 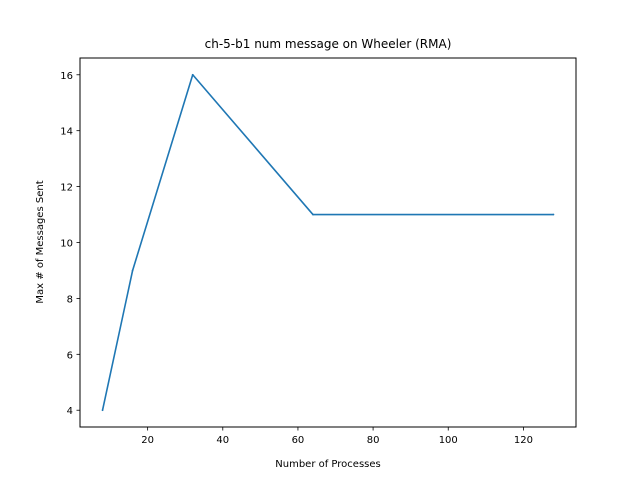 What do you see at coordinates (66, 244) in the screenshot?
I see `y-tick-label: 10` at bounding box center [66, 244].